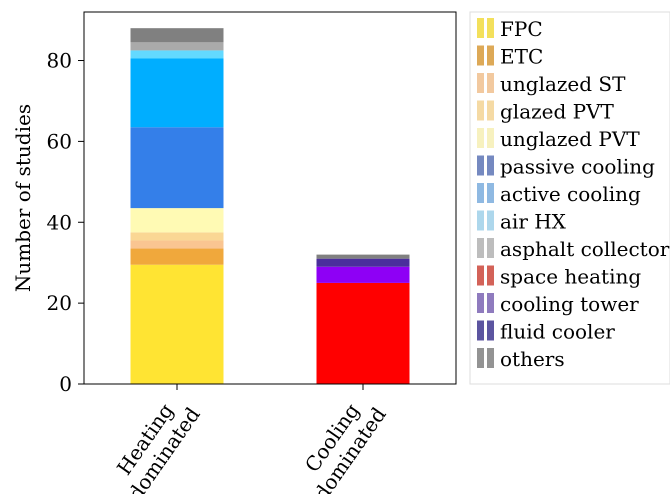 The height and width of the screenshot is (494, 670). I want to click on y-tick-label: 40, so click(59, 222).